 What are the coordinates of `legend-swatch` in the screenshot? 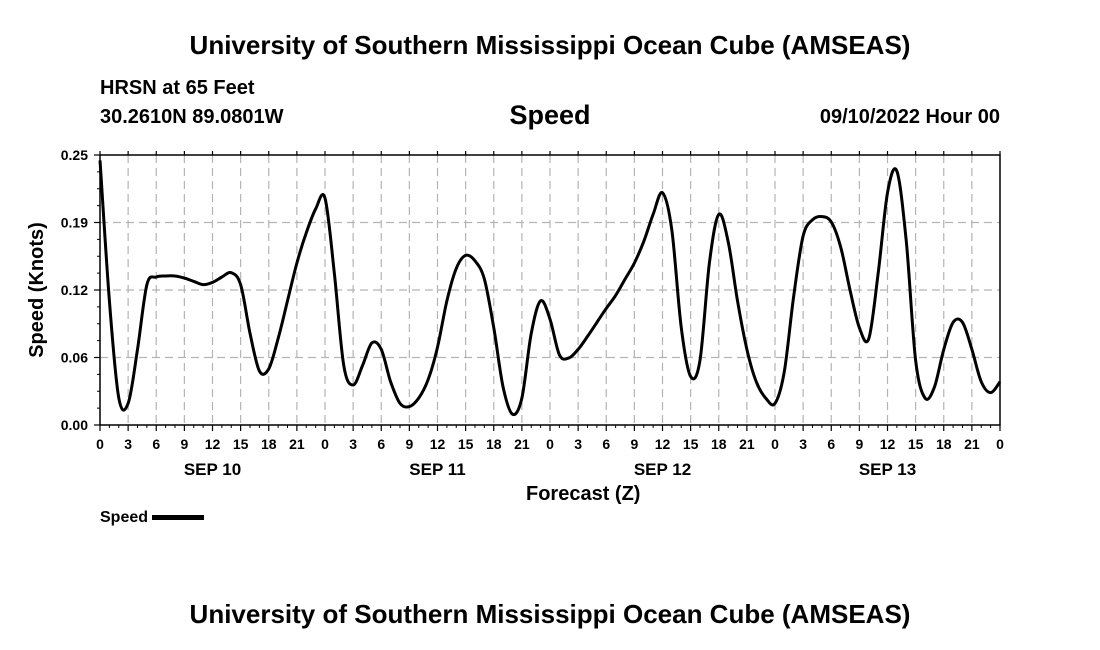 It's located at (178, 518).